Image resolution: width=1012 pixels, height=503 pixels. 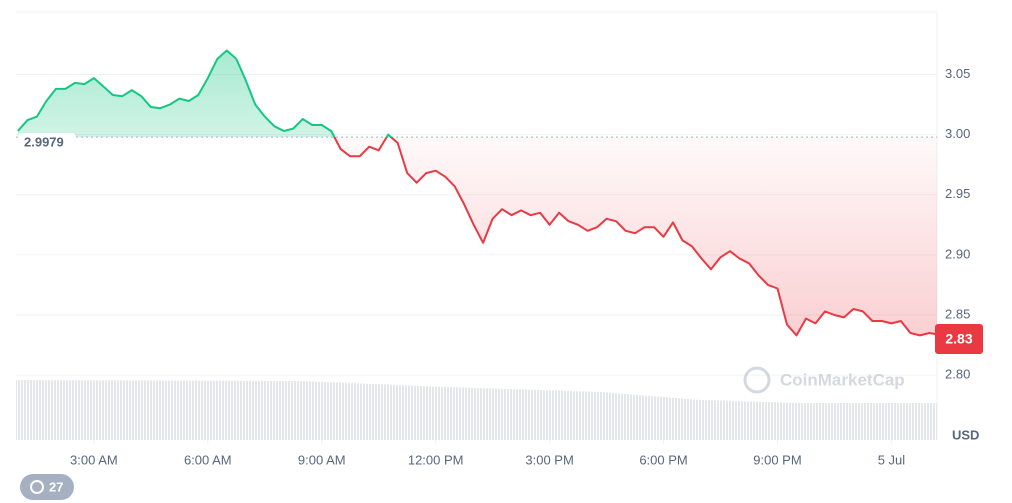 I want to click on x-tick-label: 5 Jul, so click(x=892, y=459).